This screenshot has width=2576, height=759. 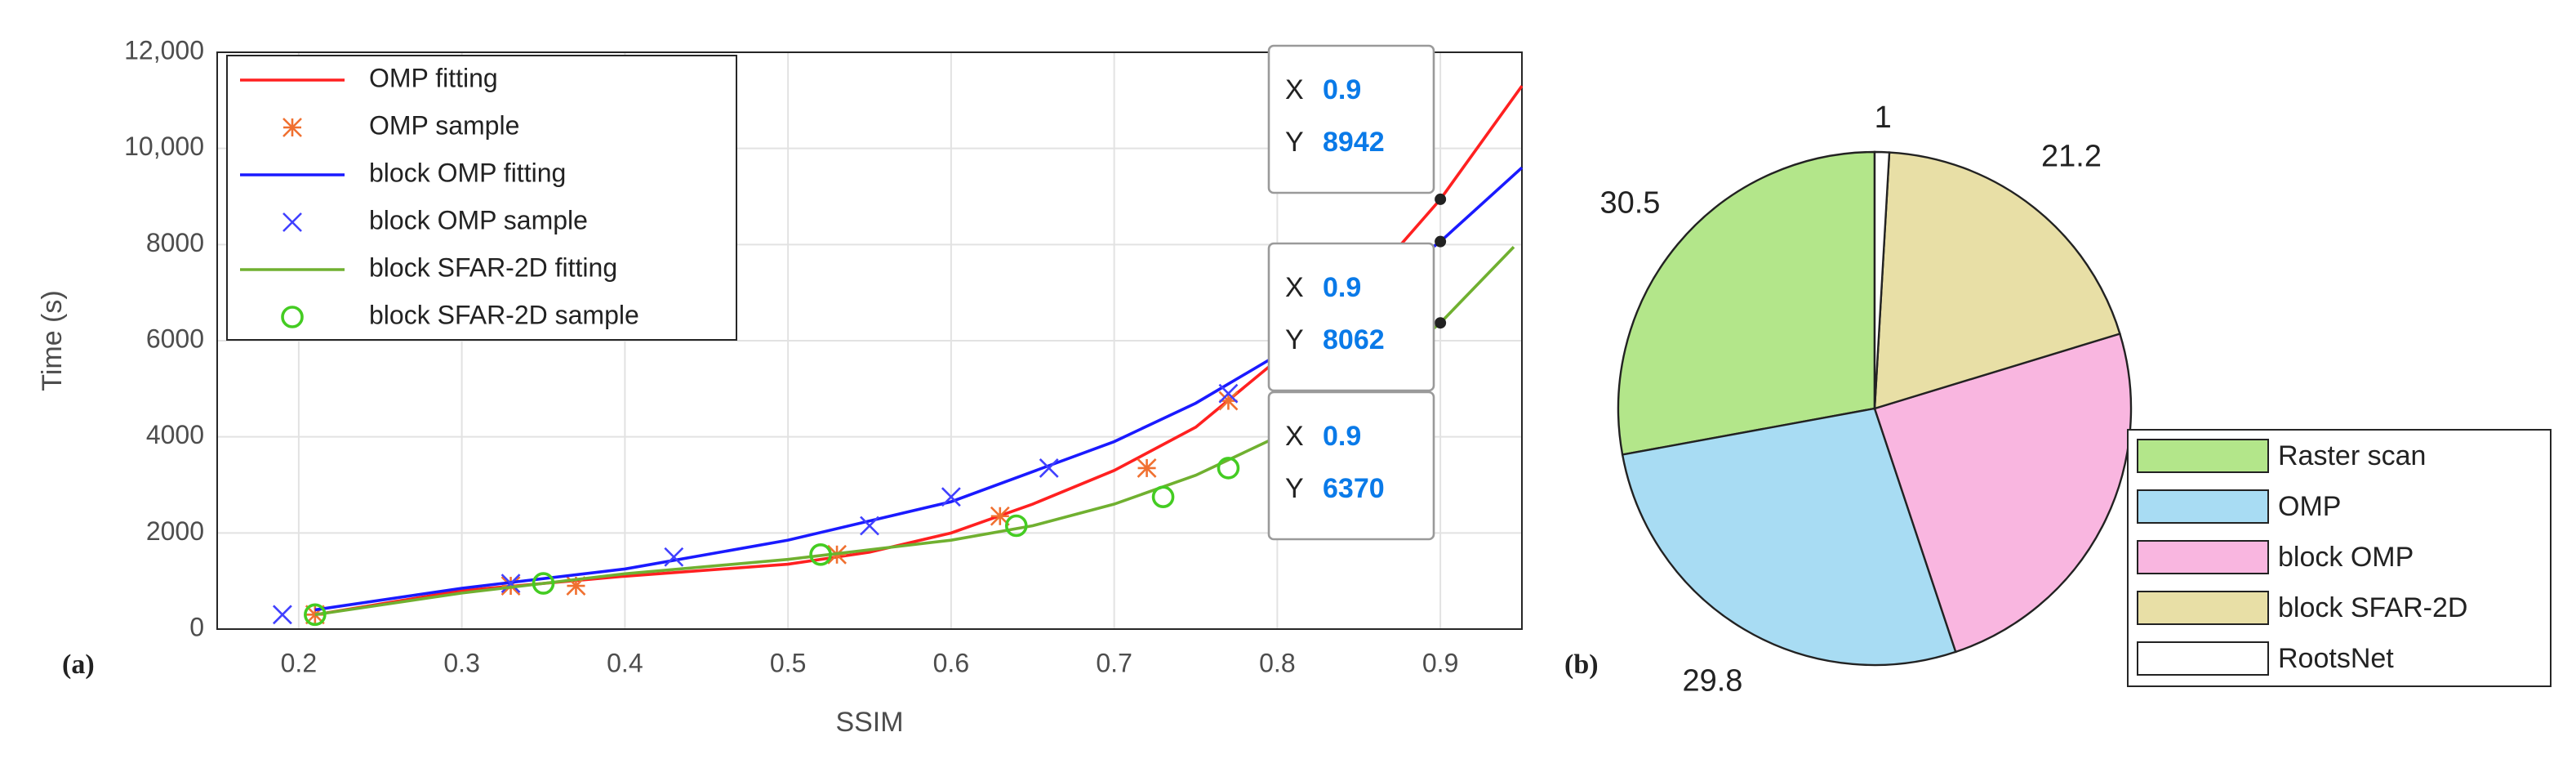 What do you see at coordinates (951, 662) in the screenshot?
I see `x-tick-label: 0.6` at bounding box center [951, 662].